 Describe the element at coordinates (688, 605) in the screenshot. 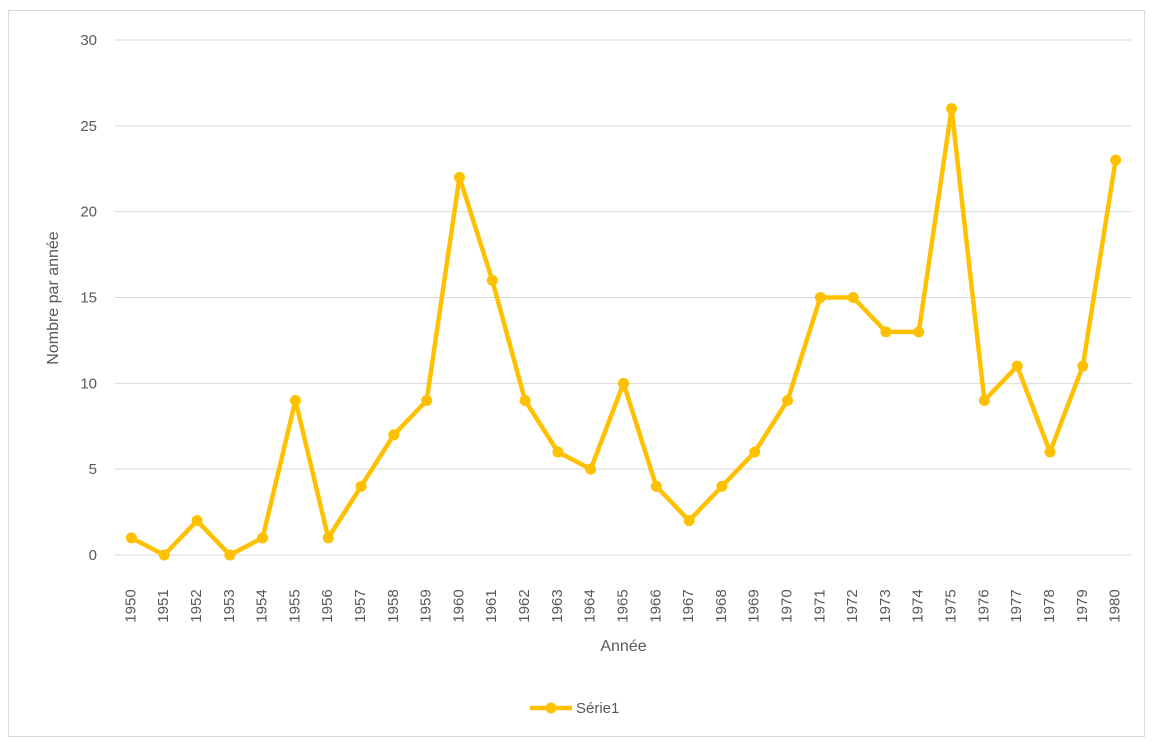

I see `x-tick-label: 1967` at that location.